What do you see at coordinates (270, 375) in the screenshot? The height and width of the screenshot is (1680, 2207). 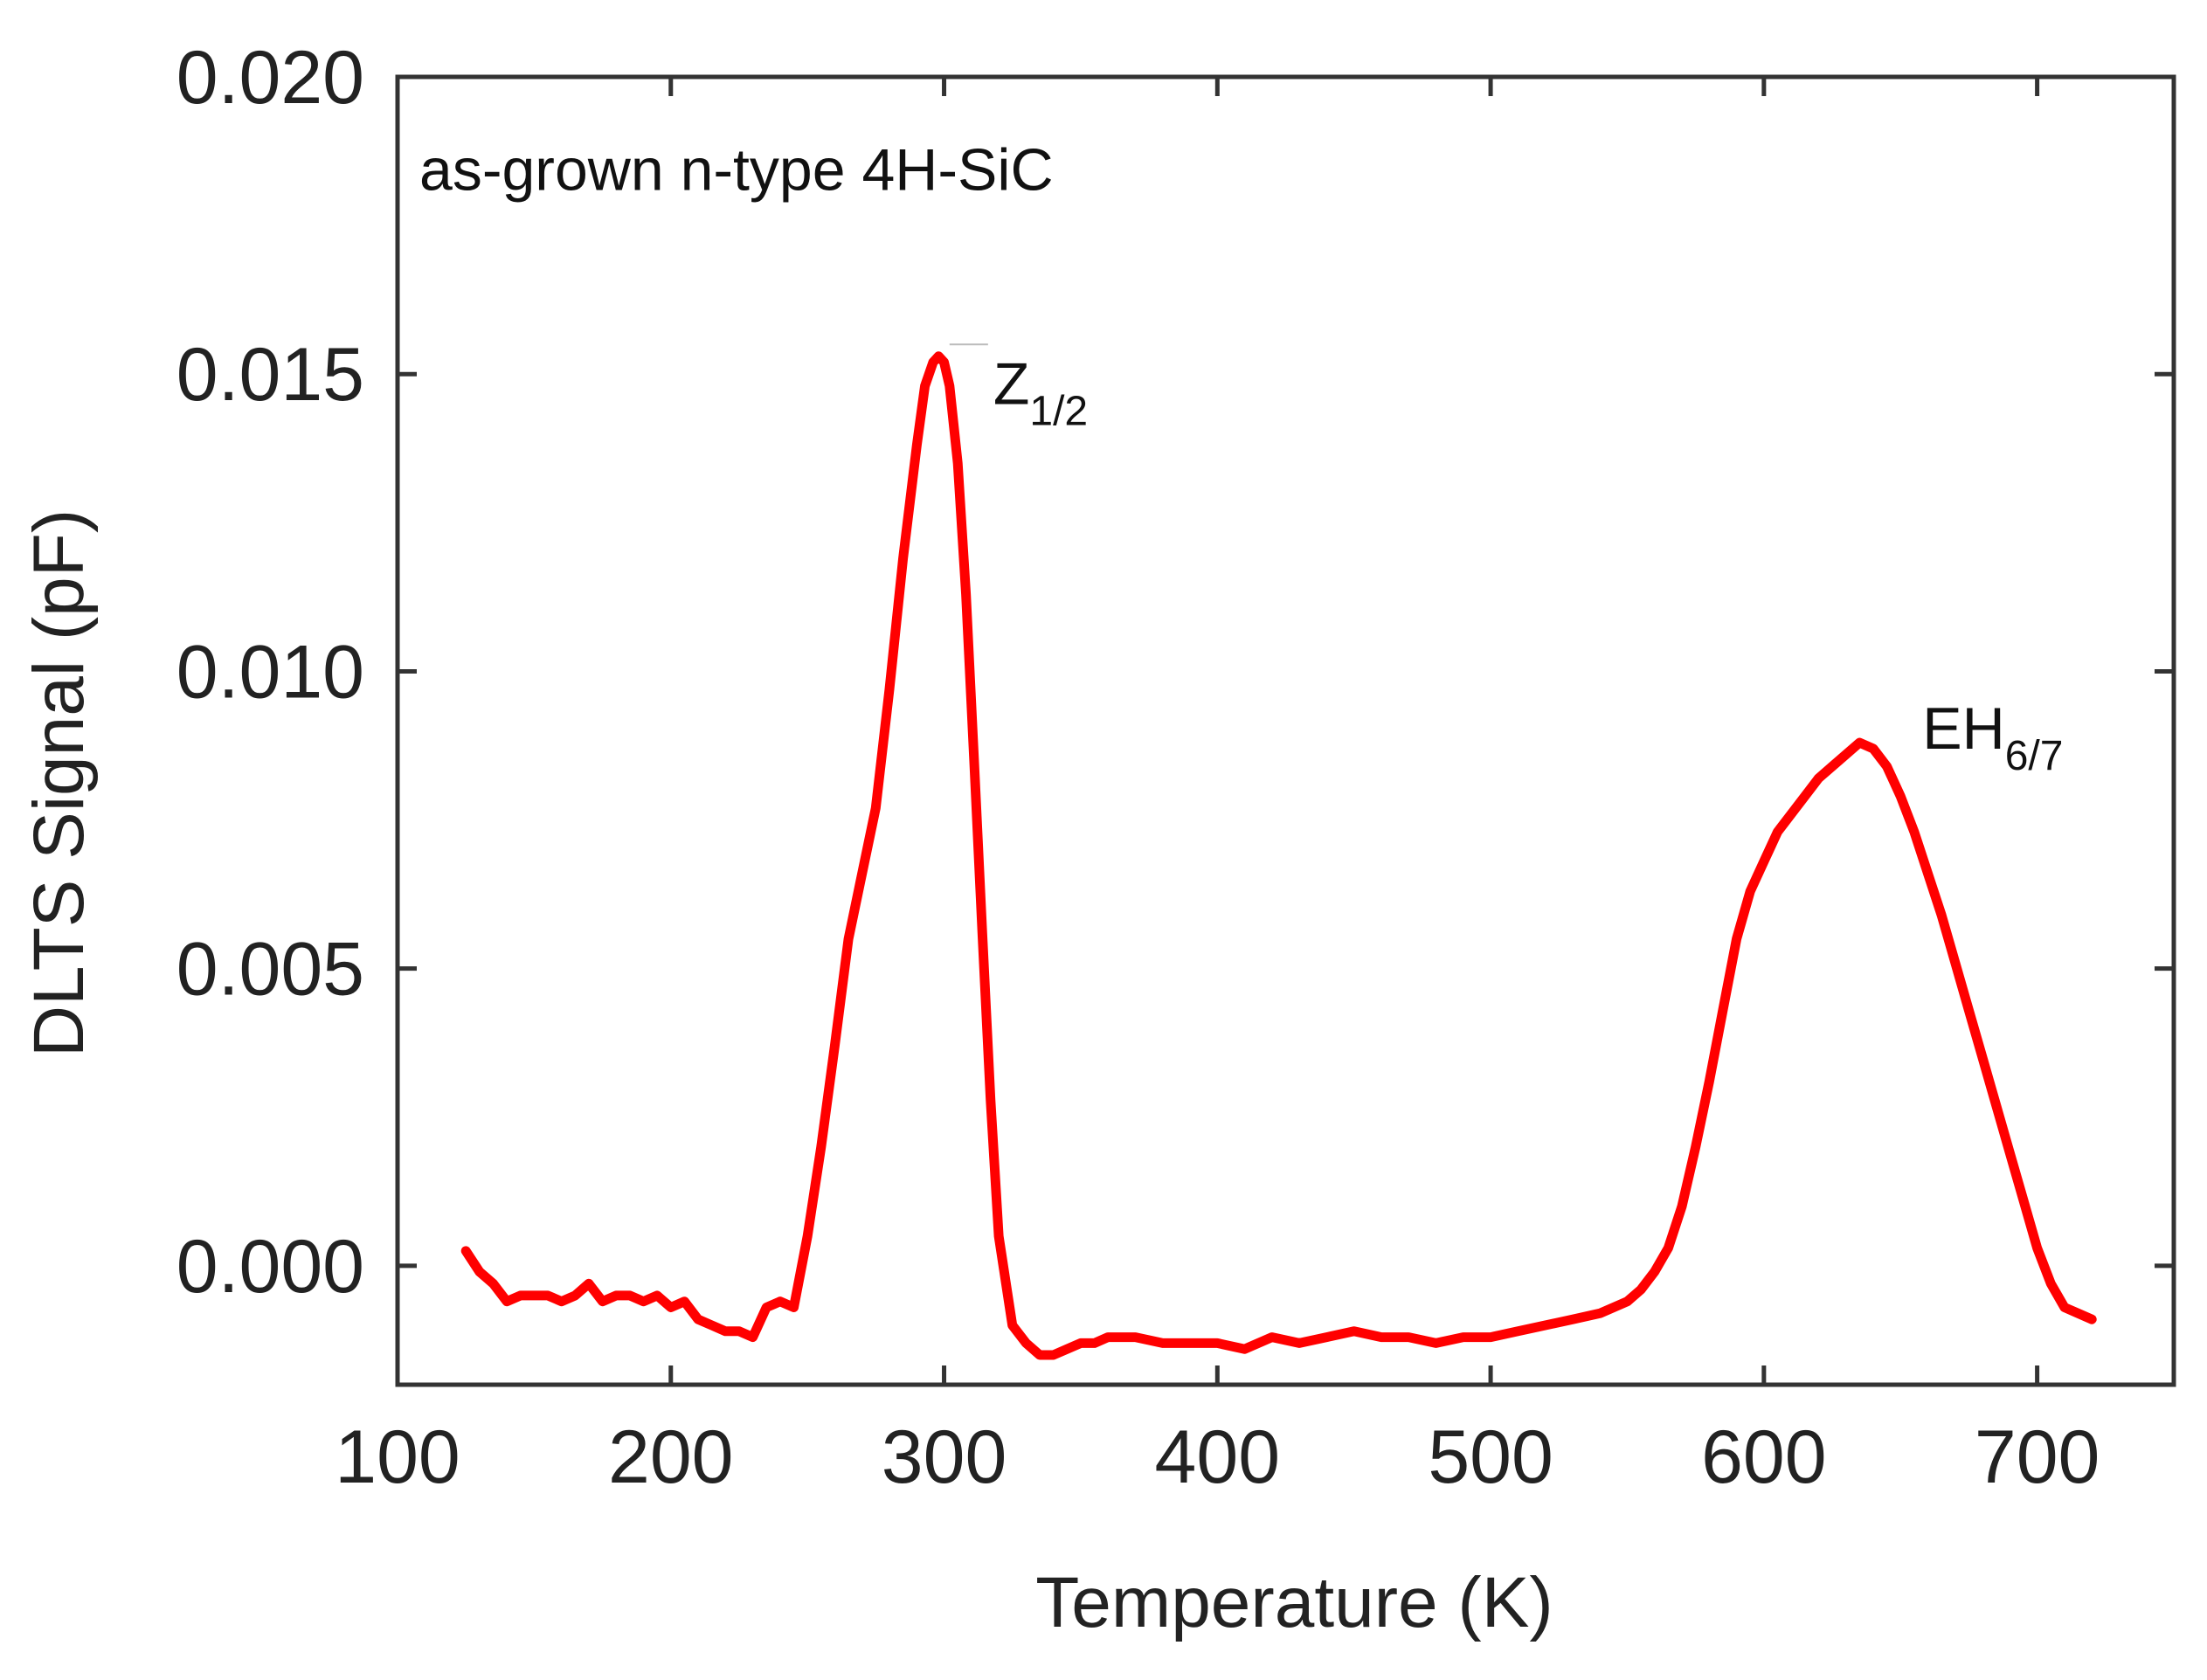 I see `y-tick-label: 0.015` at bounding box center [270, 375].